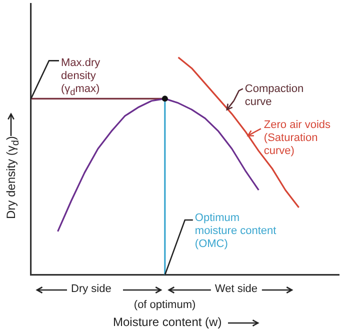 Image resolution: width=351 pixels, height=332 pixels. Describe the element at coordinates (80, 77) in the screenshot. I see `annotation: Max.dry density (γ$_{d}$max)` at that location.